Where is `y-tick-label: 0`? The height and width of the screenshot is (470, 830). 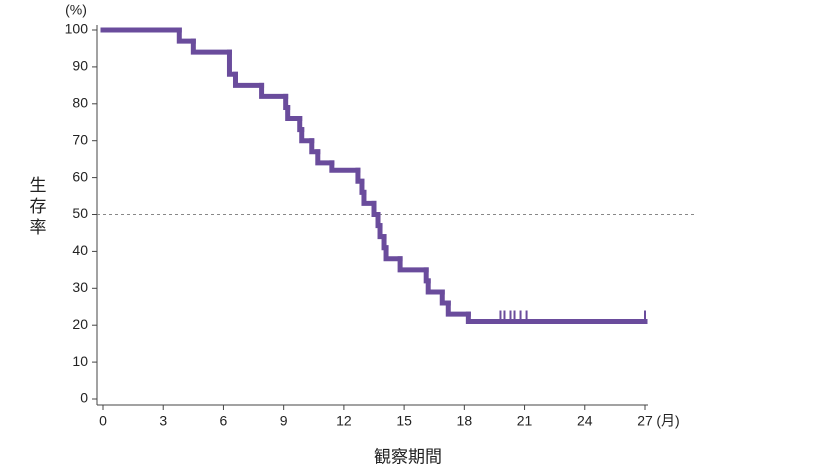
y-tick-label: 0 is located at coordinates (84, 398).